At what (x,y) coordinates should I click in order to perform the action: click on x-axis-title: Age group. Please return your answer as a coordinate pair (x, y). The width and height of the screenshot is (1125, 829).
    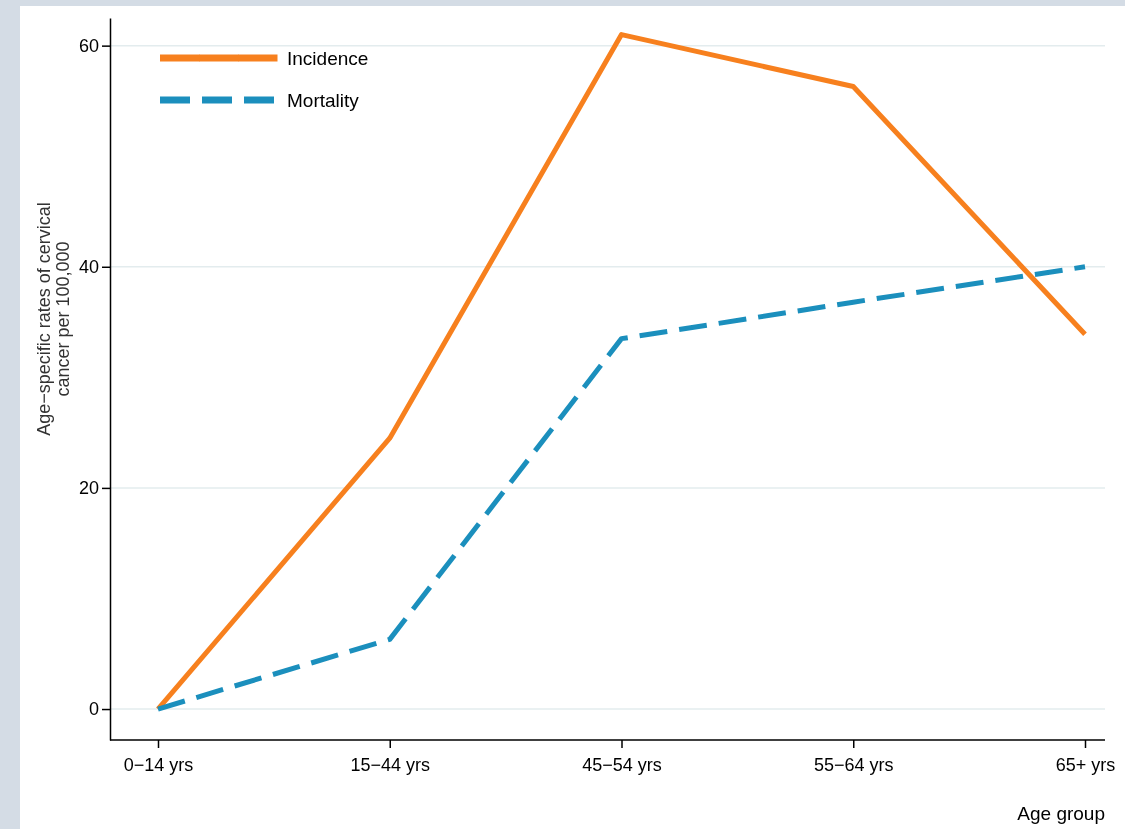
    Looking at the image, I should click on (1061, 813).